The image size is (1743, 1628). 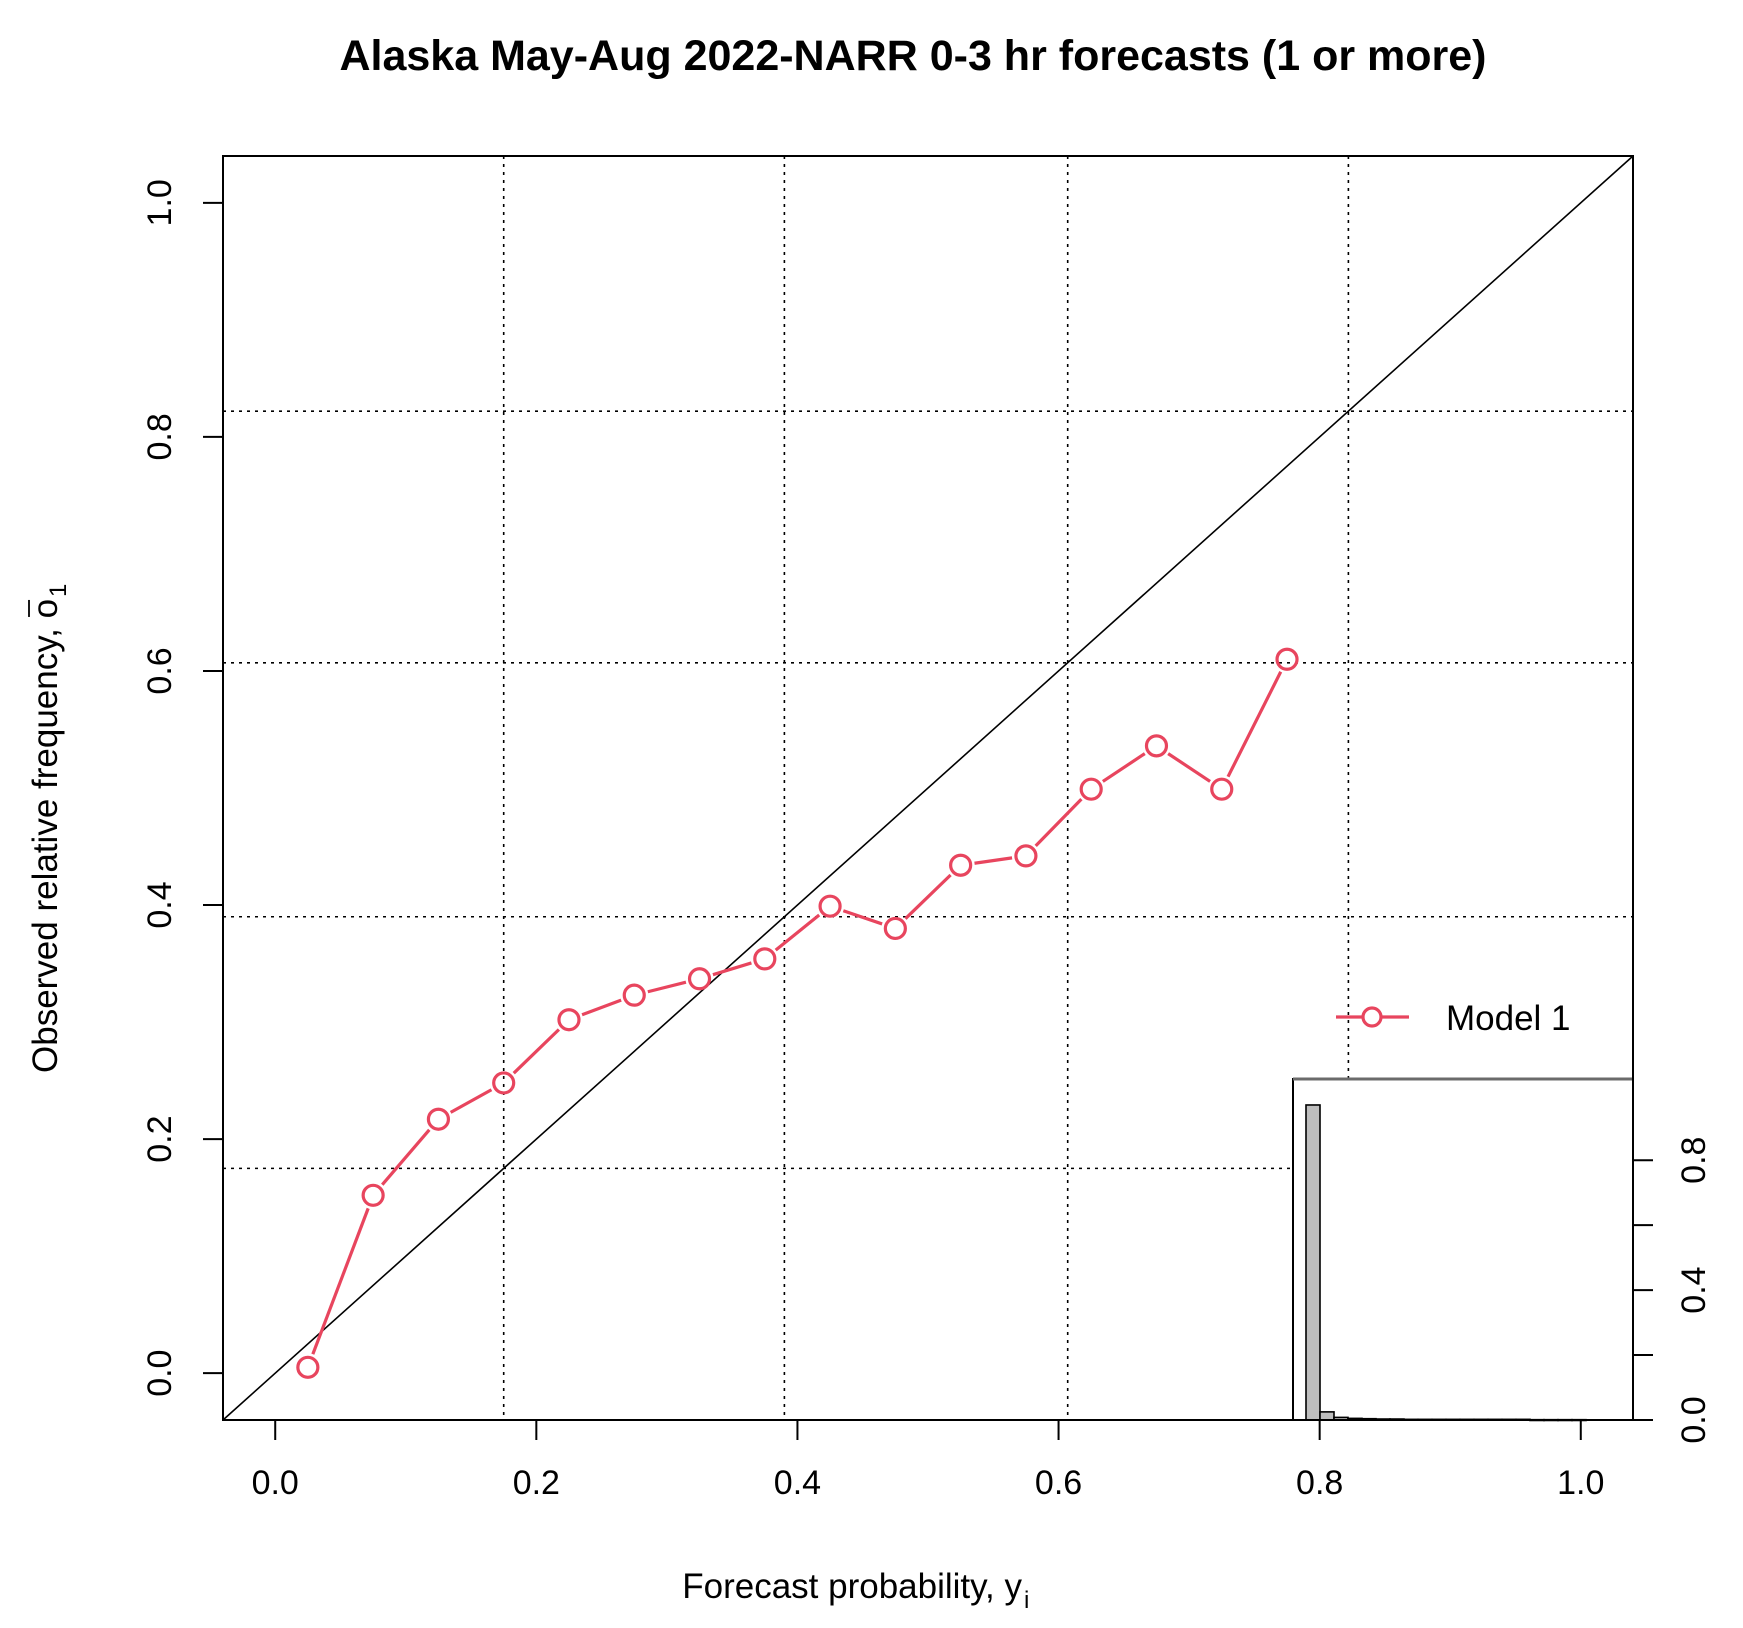 I want to click on y-tick-label: 0.4, so click(x=160, y=904).